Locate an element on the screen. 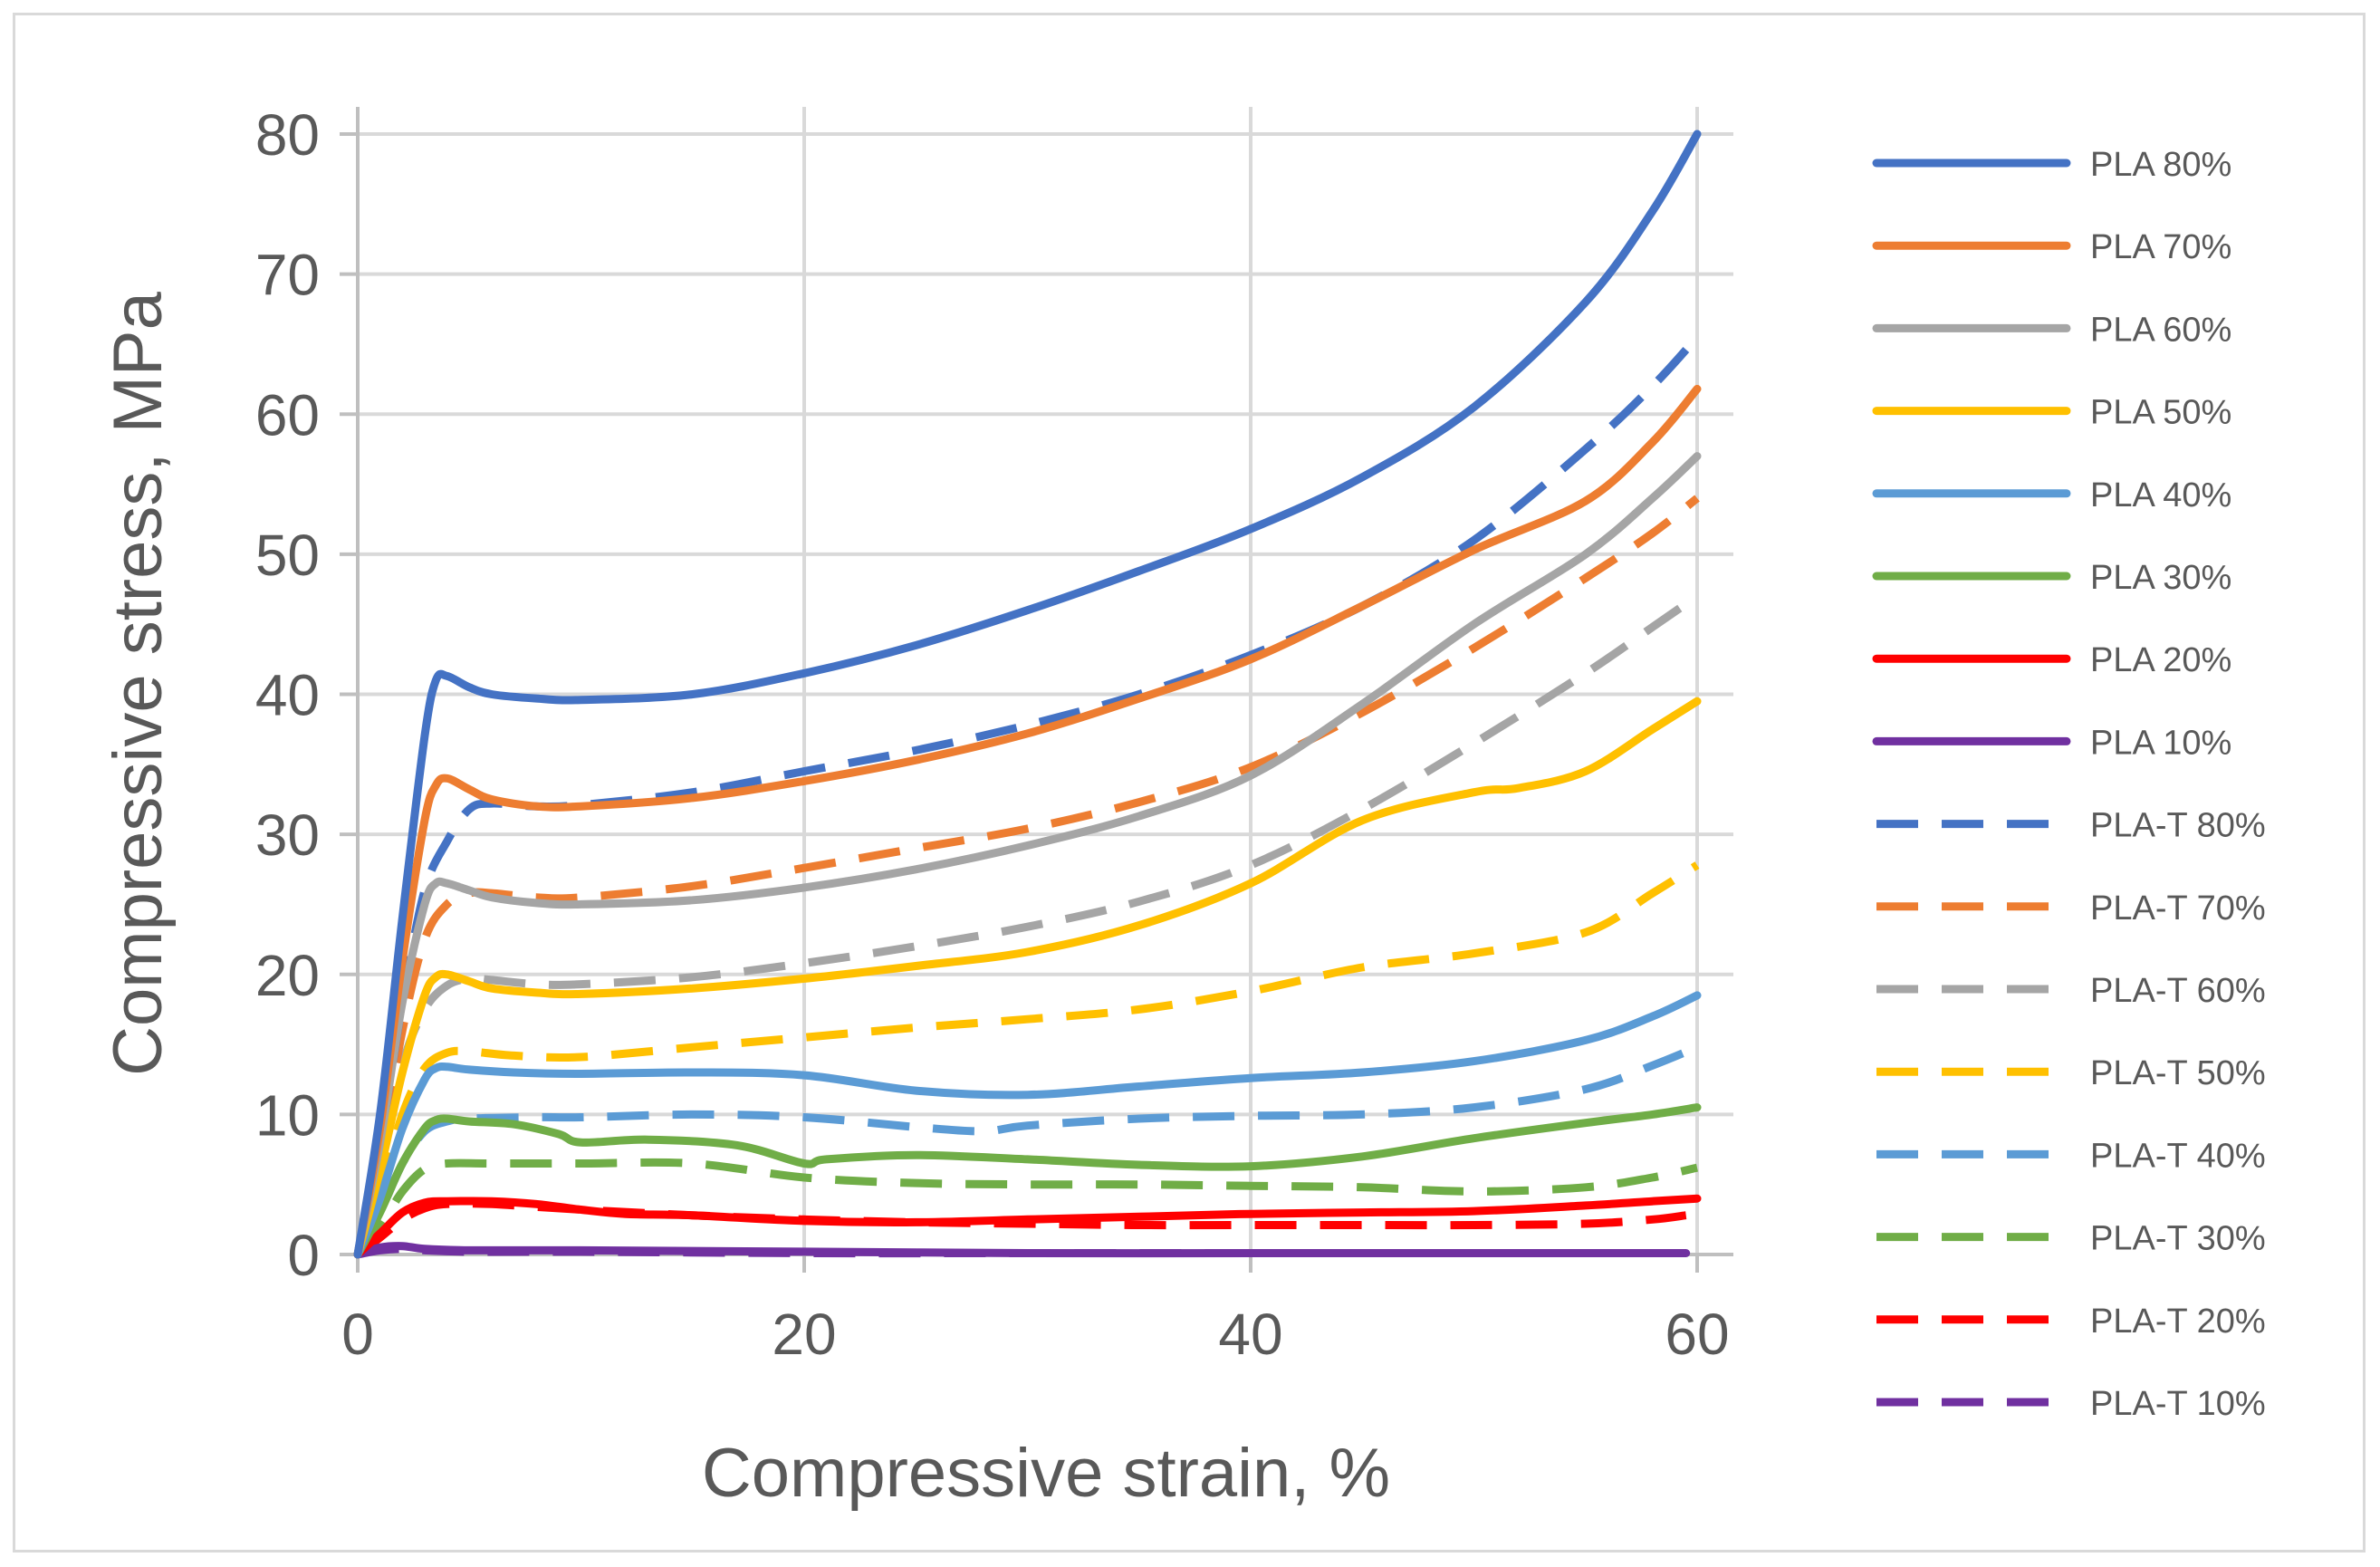 Image resolution: width=2380 pixels, height=1567 pixels. legend-label: PLA 80% is located at coordinates (2160, 165).